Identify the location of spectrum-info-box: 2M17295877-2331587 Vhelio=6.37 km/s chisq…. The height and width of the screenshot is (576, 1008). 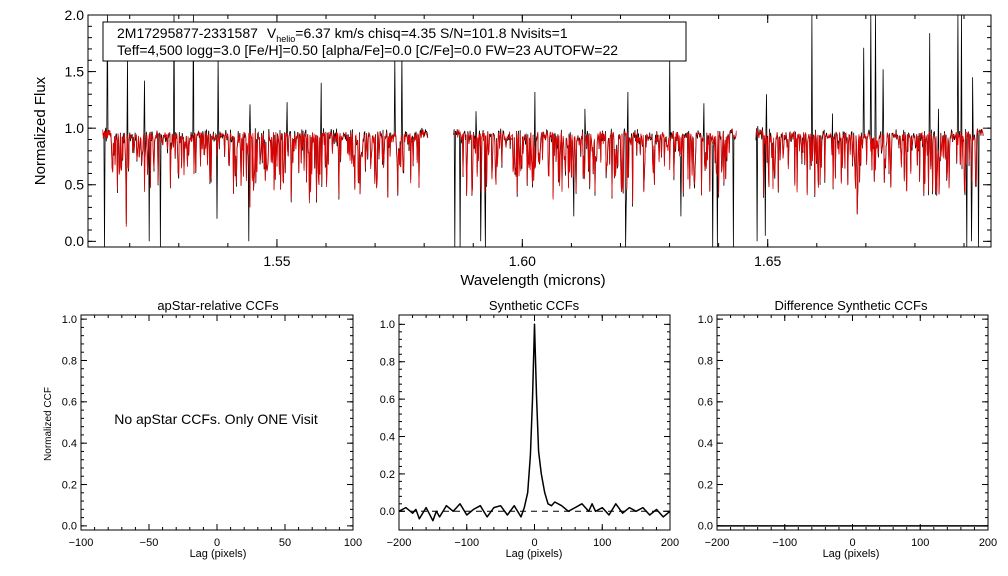
(394, 41).